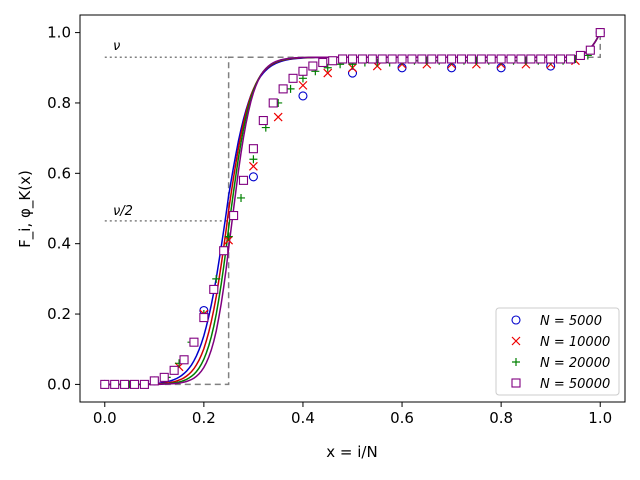 The image size is (640, 480). Describe the element at coordinates (59, 244) in the screenshot. I see `y-tick-label: 0.4` at that location.